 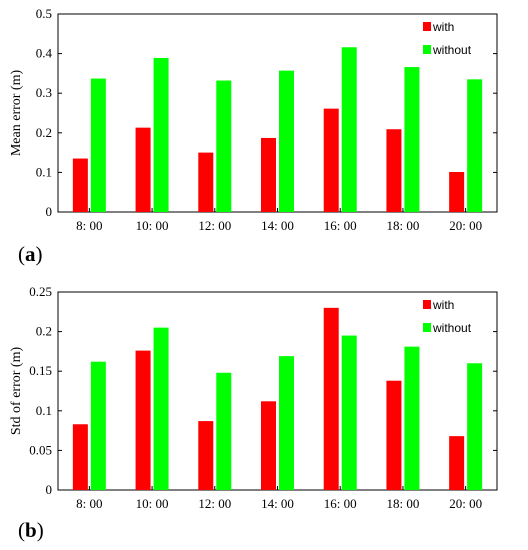 I want to click on y-tick-label: 0.5, so click(x=44, y=13).